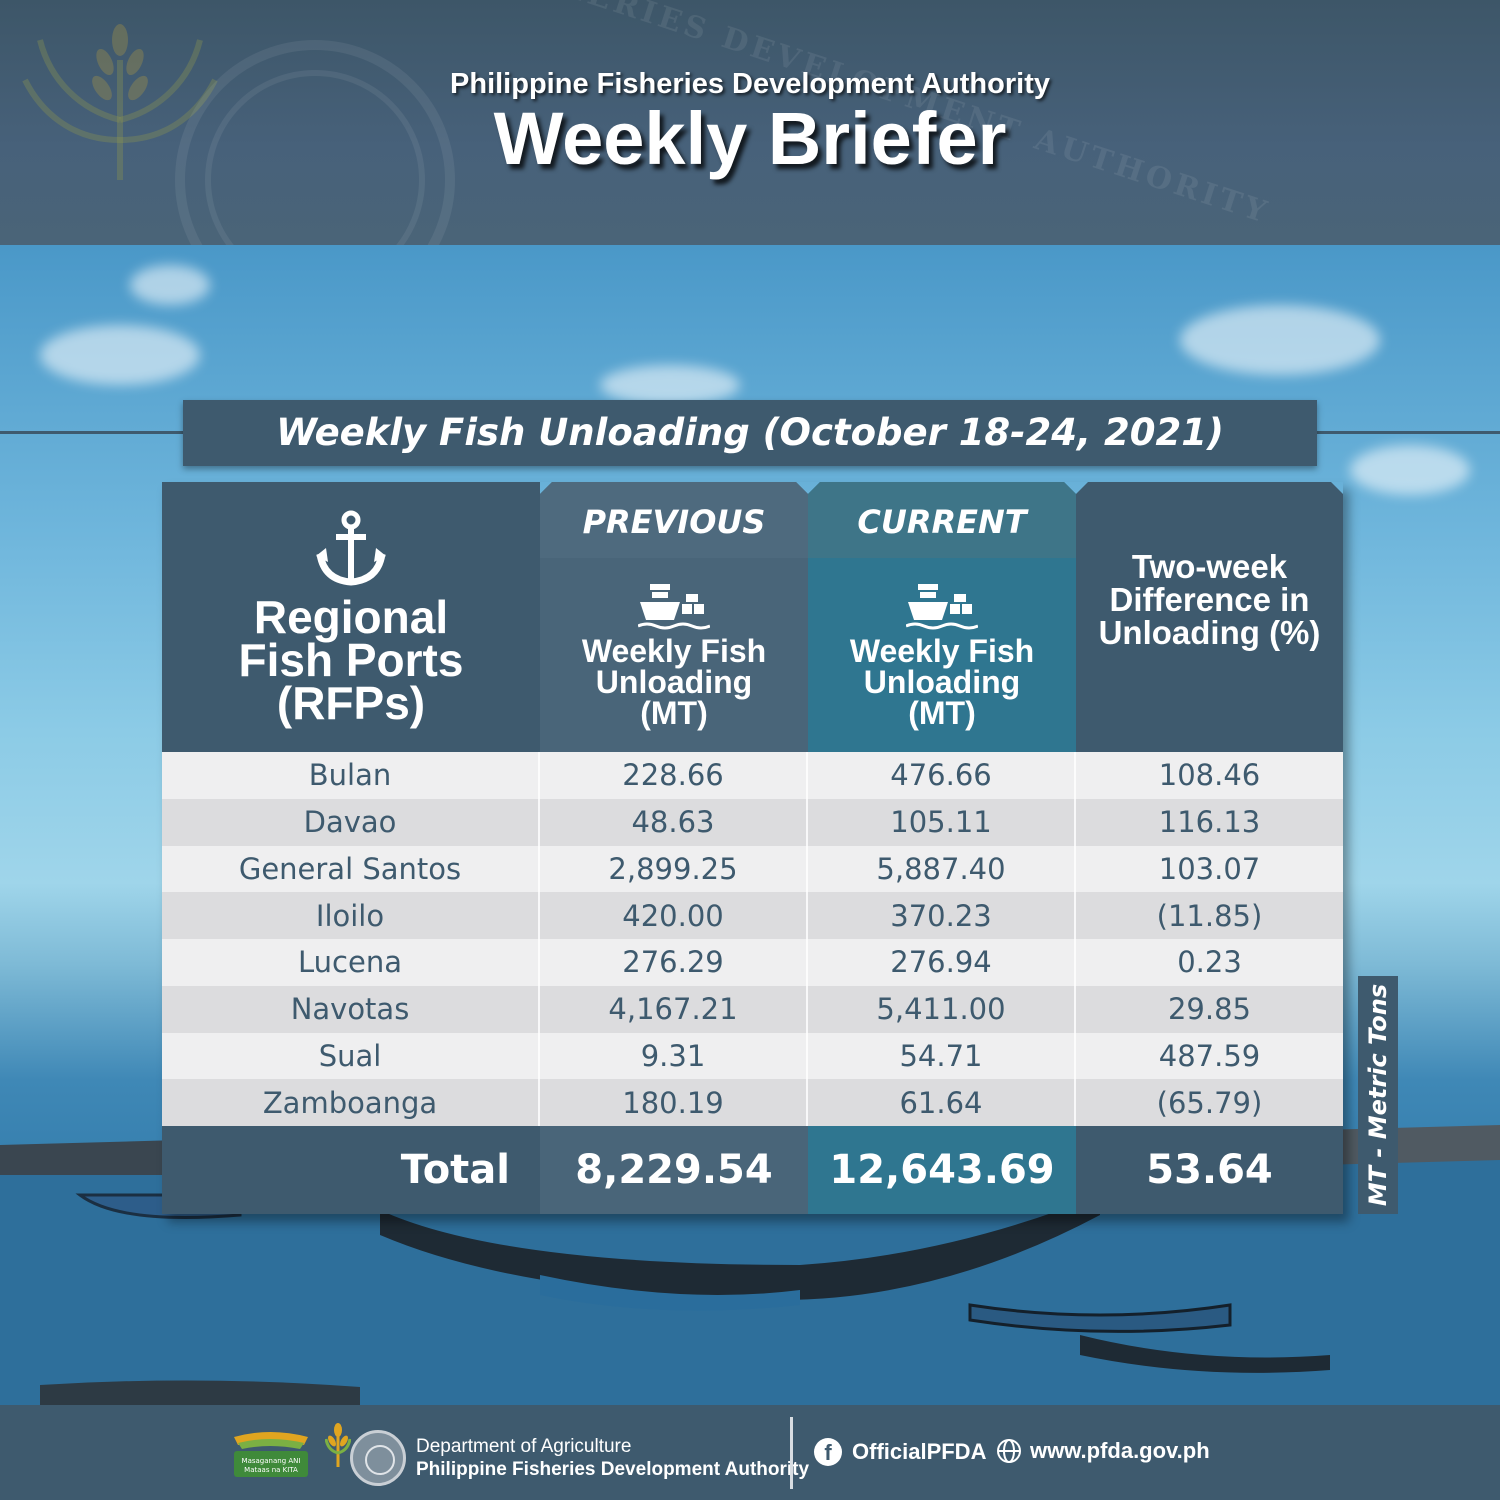 This screenshot has width=1500, height=1500. What do you see at coordinates (942, 520) in the screenshot?
I see `header-current-label: CURRENT` at bounding box center [942, 520].